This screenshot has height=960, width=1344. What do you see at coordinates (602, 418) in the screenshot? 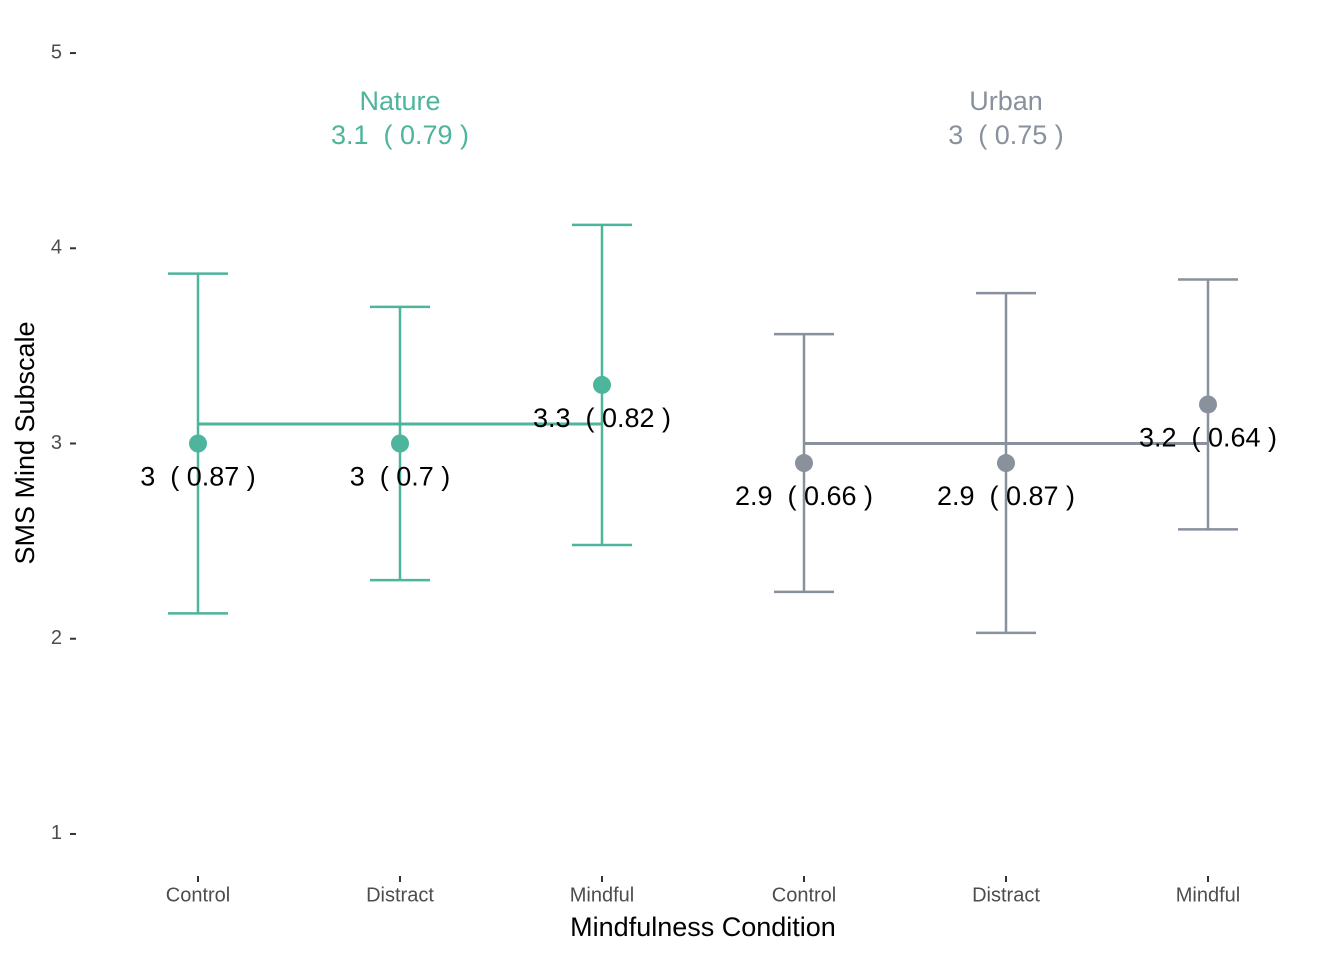
I see `data-label: 3.3 ( 0.82 )` at bounding box center [602, 418].